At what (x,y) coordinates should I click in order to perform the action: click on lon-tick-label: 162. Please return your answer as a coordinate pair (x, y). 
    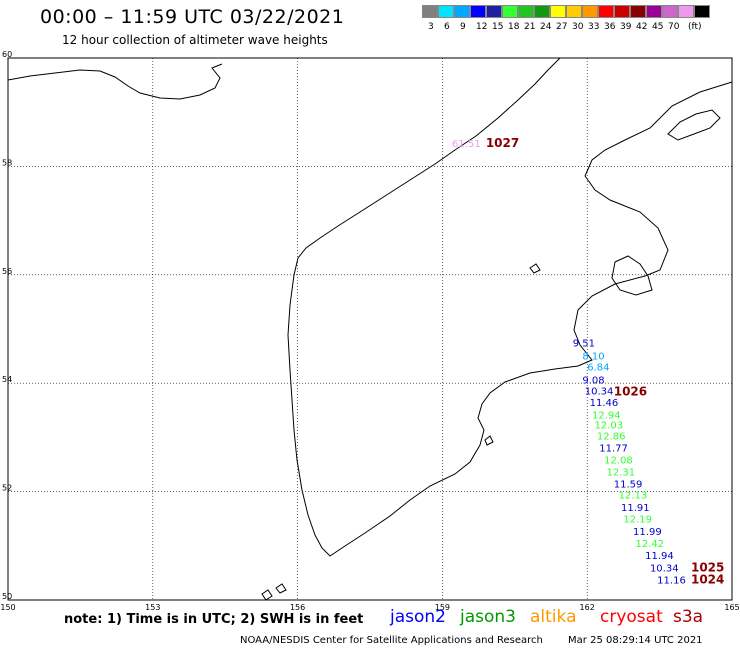
    Looking at the image, I should click on (587, 607).